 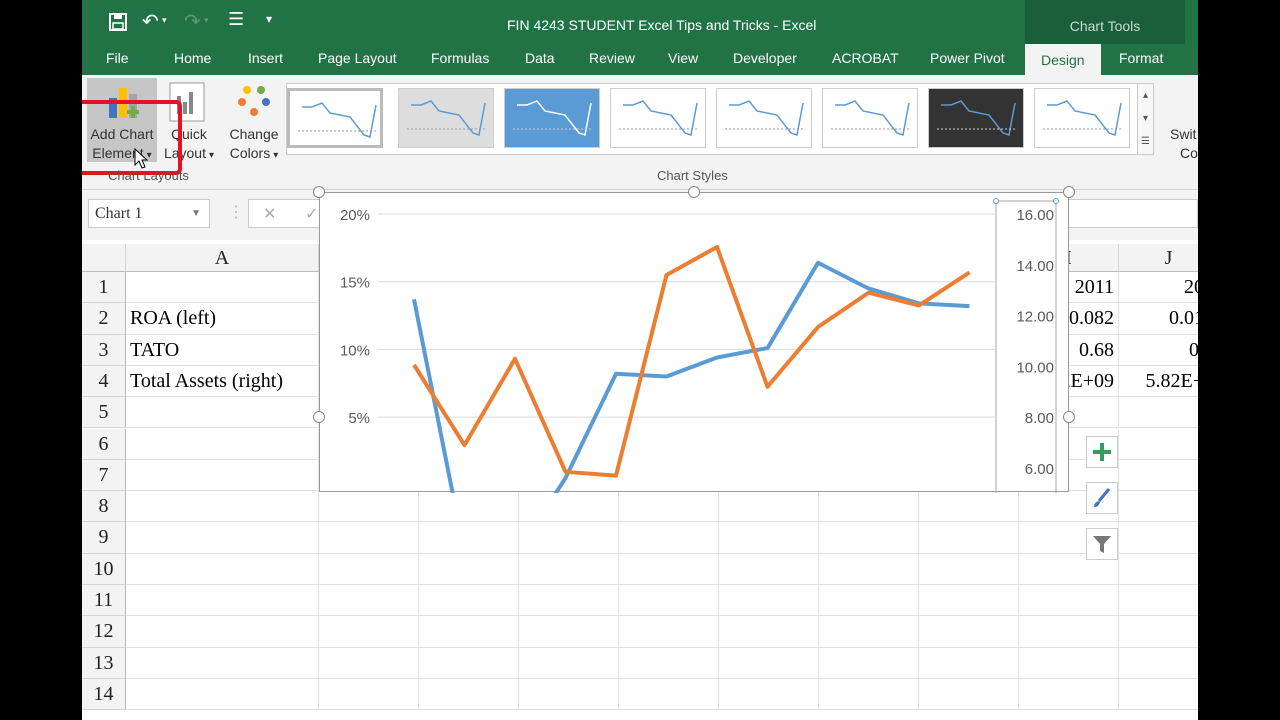 I want to click on axis-handle, so click(x=996, y=201).